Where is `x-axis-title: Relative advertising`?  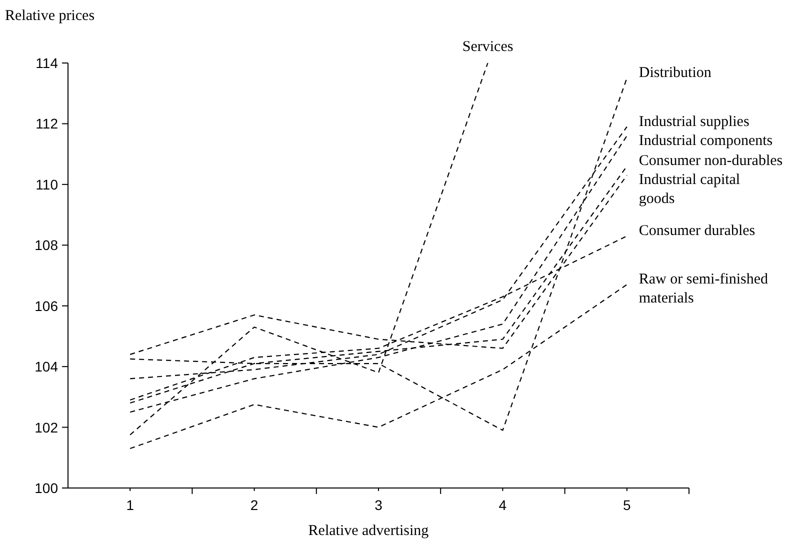
x-axis-title: Relative advertising is located at coordinates (369, 531).